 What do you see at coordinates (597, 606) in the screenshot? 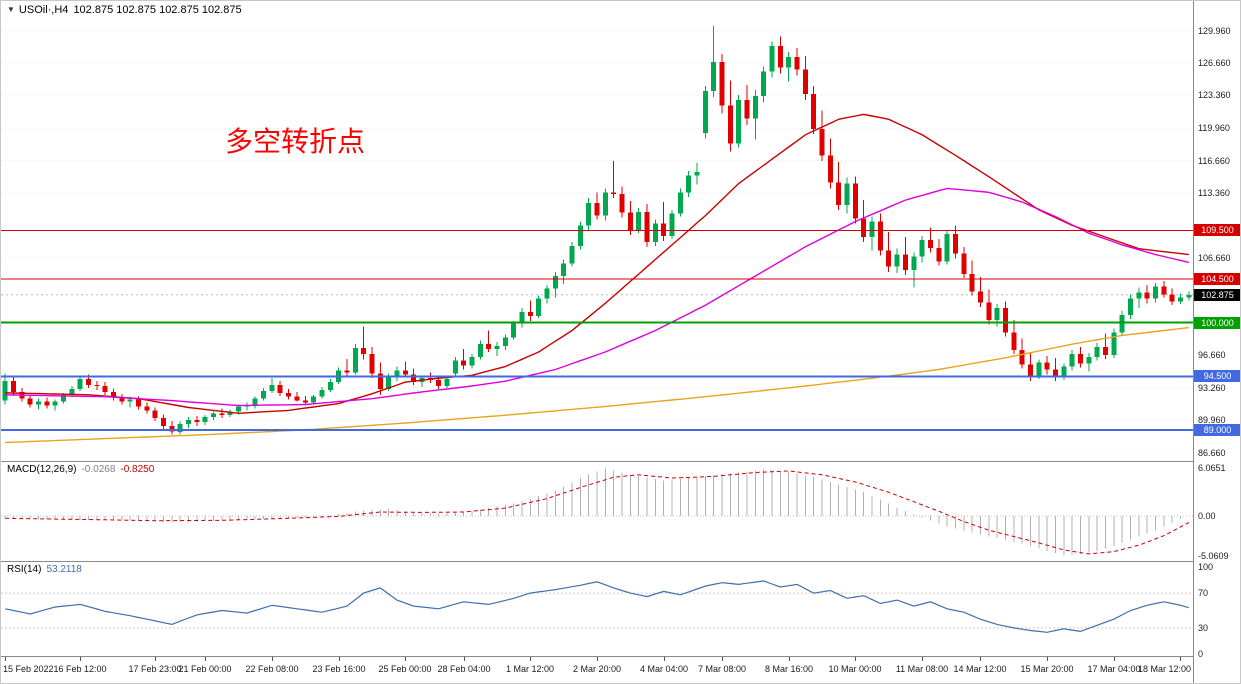
I see `rsi-line` at bounding box center [597, 606].